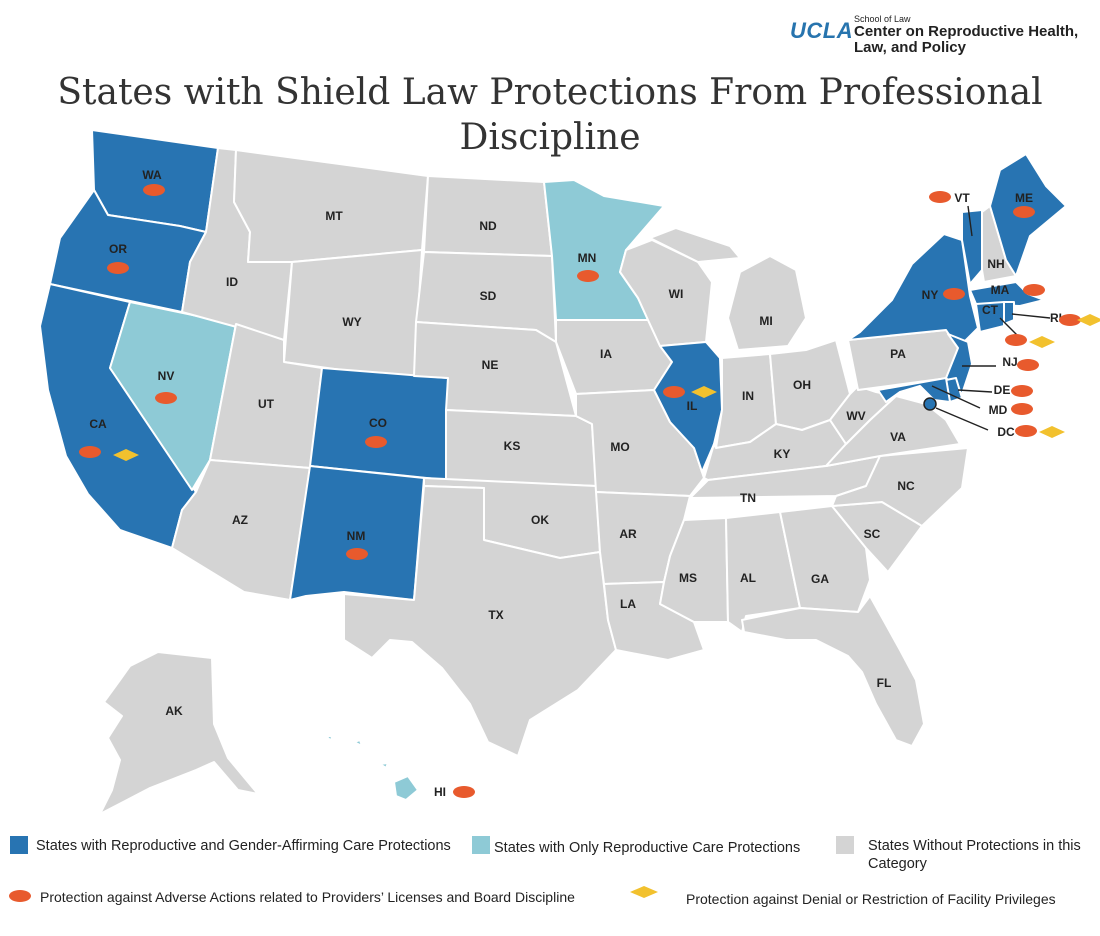  Describe the element at coordinates (906, 486) in the screenshot. I see `state-label-NC: NC` at that location.